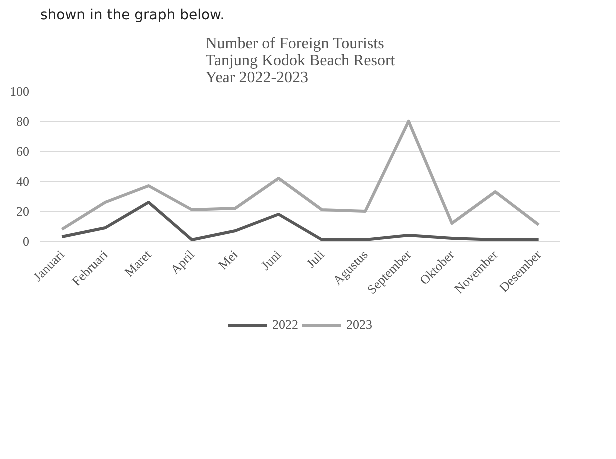 This screenshot has height=459, width=616. Describe the element at coordinates (300, 221) in the screenshot. I see `line-series` at that location.